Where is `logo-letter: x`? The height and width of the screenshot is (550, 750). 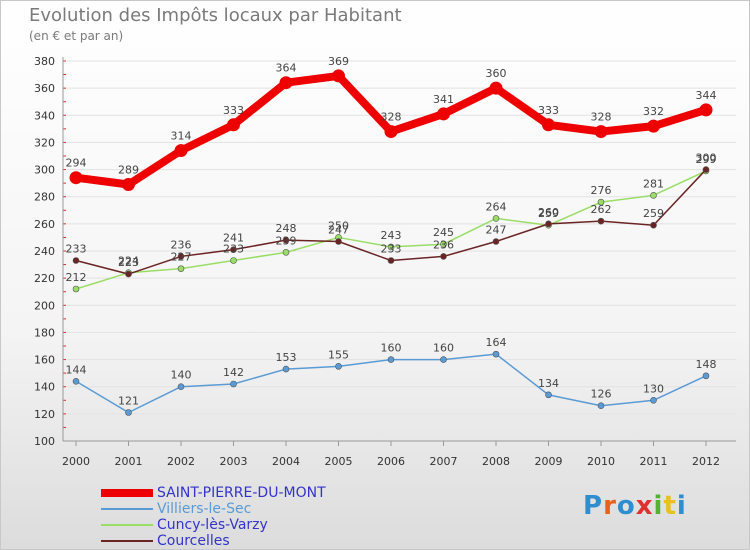 logo-letter: x is located at coordinates (644, 506).